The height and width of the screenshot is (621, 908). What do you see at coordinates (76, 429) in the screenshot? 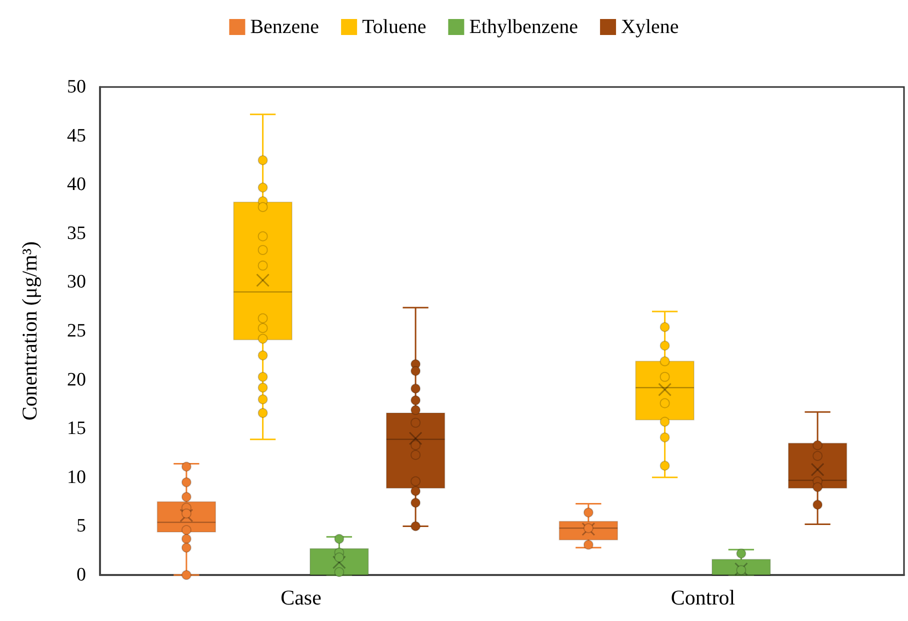
I see `y-tick-label: 15` at bounding box center [76, 429].